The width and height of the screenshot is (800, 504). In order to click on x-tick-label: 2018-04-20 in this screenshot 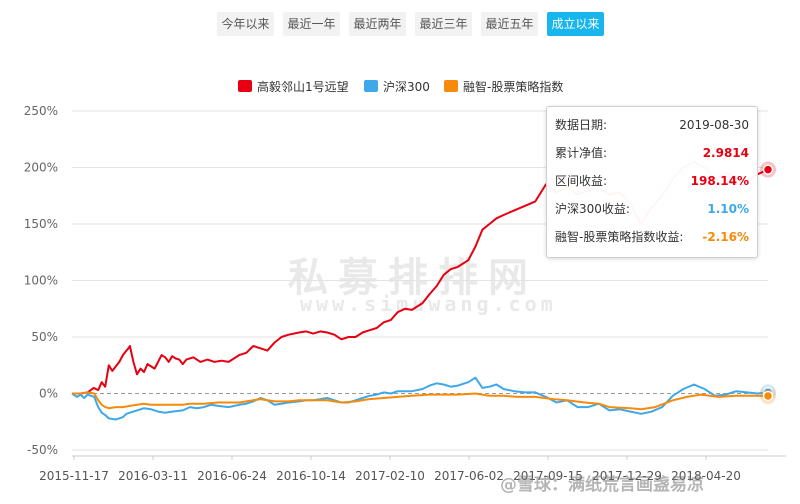, I will do `click(706, 476)`.